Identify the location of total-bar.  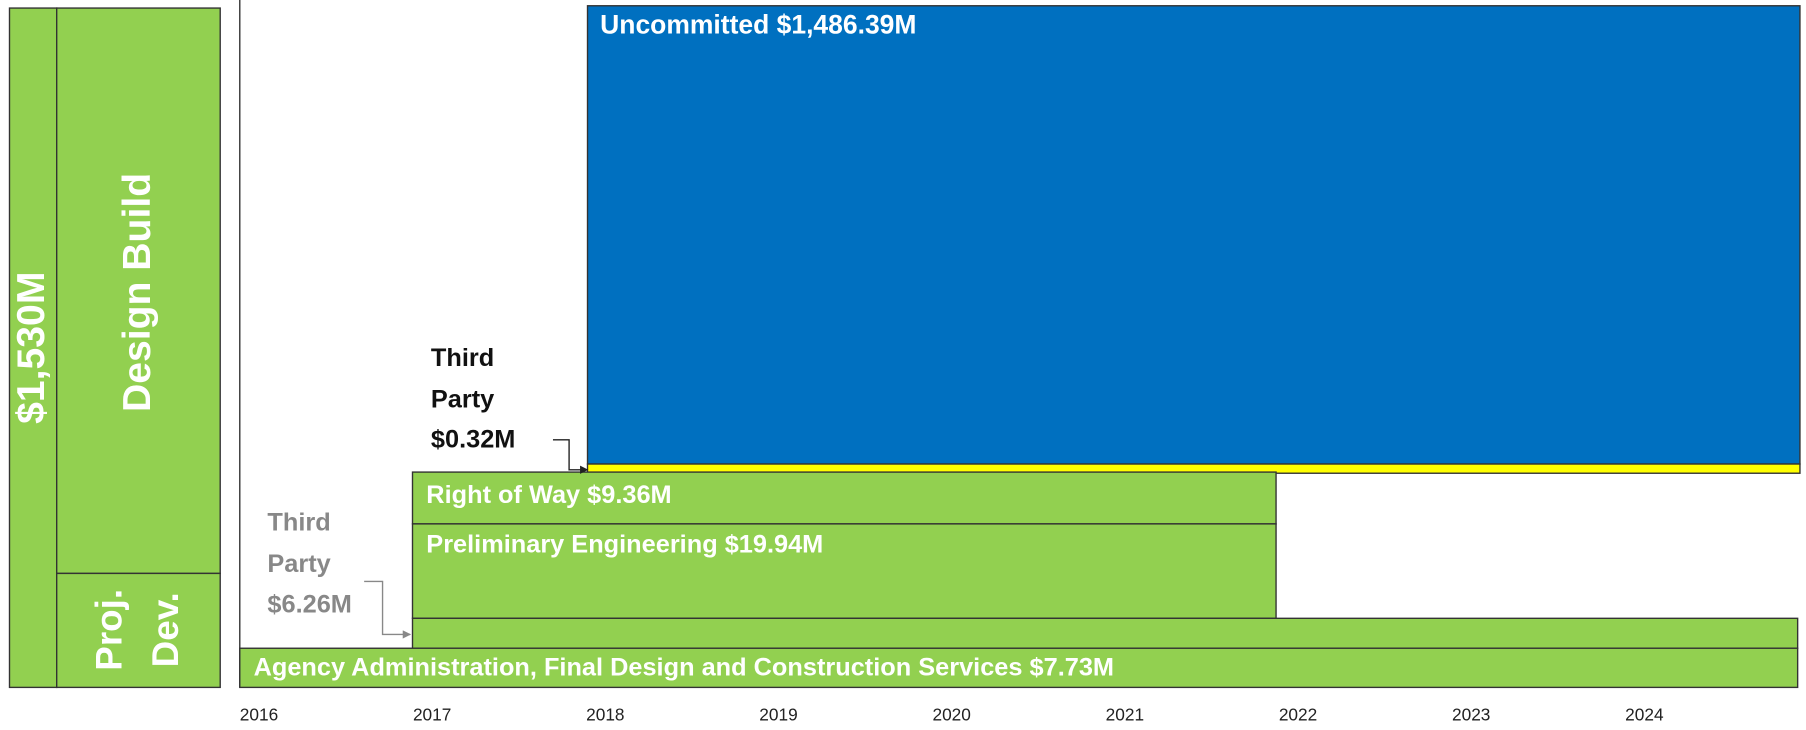
(33, 348).